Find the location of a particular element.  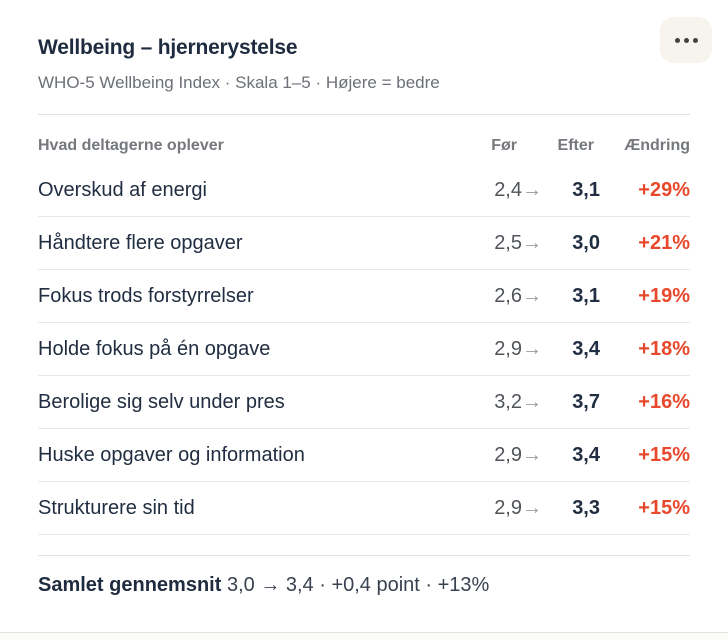

row-label: Berolige sig selv under pres is located at coordinates (161, 401).